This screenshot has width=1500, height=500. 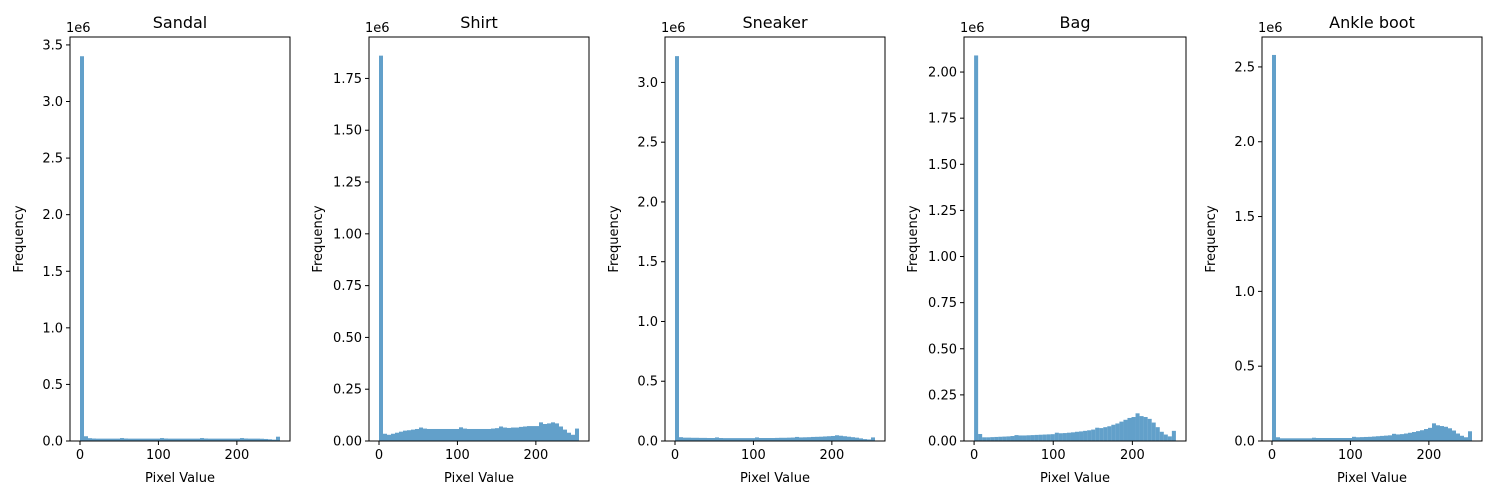 I want to click on y-tick-label: 1.25, so click(x=942, y=211).